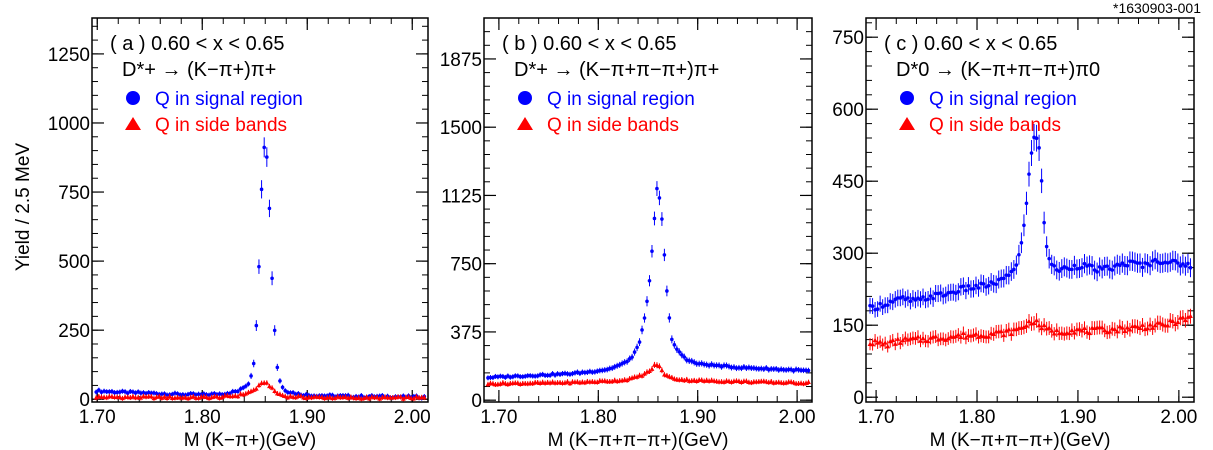  What do you see at coordinates (461, 128) in the screenshot?
I see `y-tick-label: 1500` at bounding box center [461, 128].